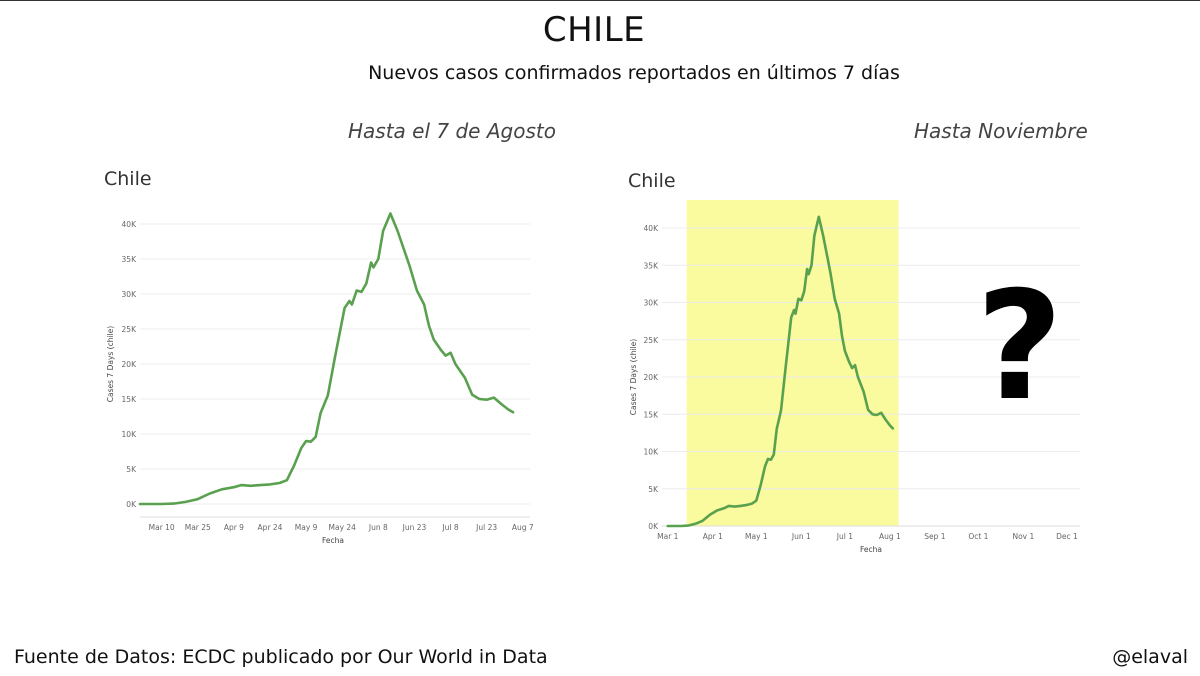  What do you see at coordinates (162, 527) in the screenshot?
I see `x-tick-label: Mar 10` at bounding box center [162, 527].